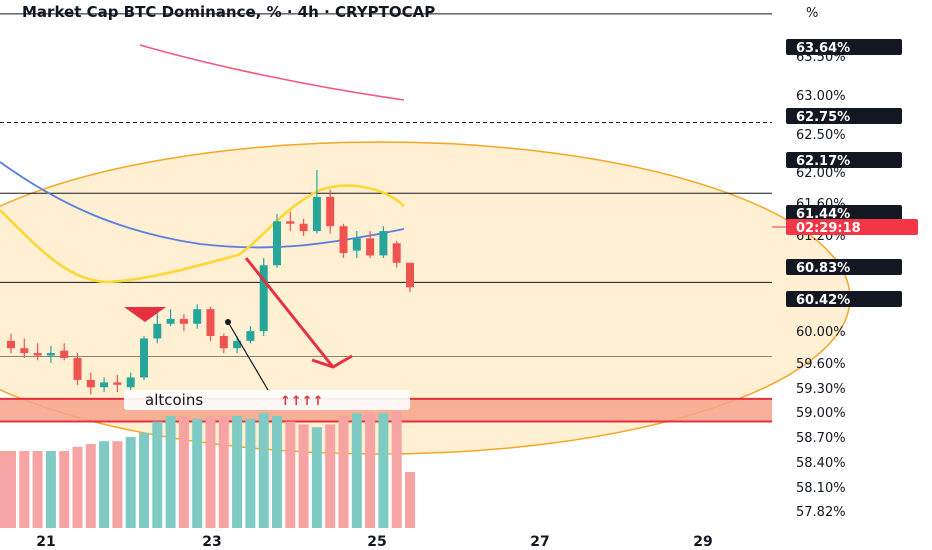 This screenshot has height=550, width=932. What do you see at coordinates (272, 72) in the screenshot?
I see `ma-long-line` at bounding box center [272, 72].